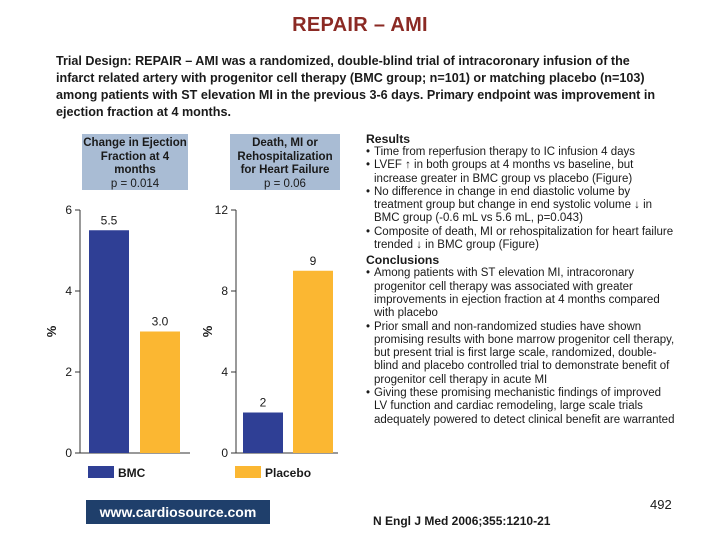 The height and width of the screenshot is (540, 720). What do you see at coordinates (388, 139) in the screenshot?
I see `results-heading: Results` at bounding box center [388, 139].